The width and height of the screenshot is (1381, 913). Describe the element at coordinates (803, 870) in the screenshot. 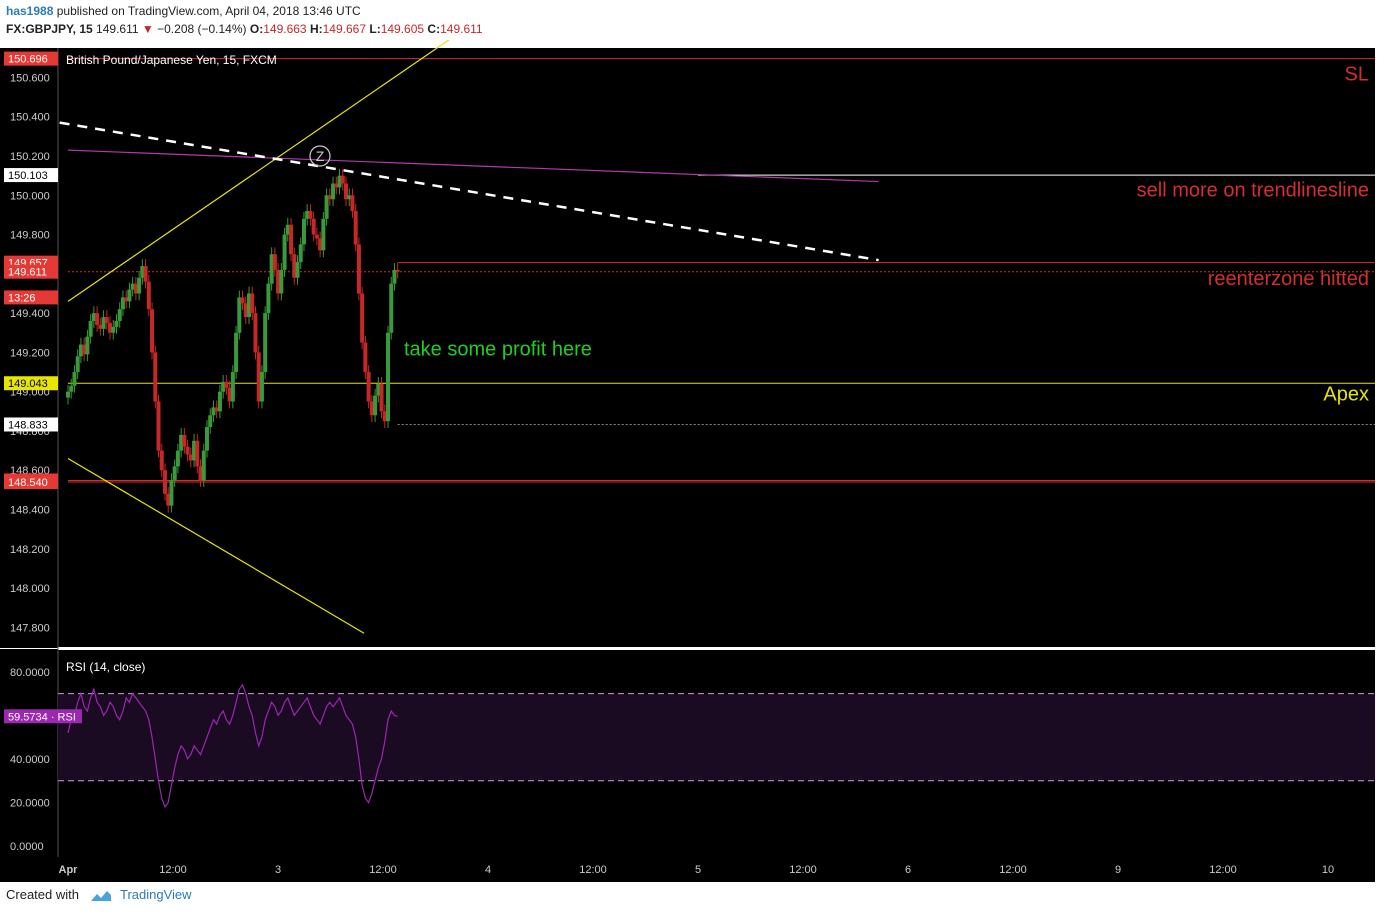

I see `time-tick-7: 12:00` at that location.